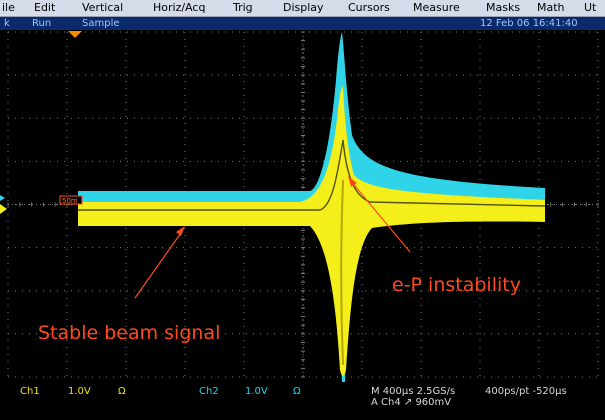  Describe the element at coordinates (342, 272) in the screenshot. I see `ch1-core-vertical` at that location.